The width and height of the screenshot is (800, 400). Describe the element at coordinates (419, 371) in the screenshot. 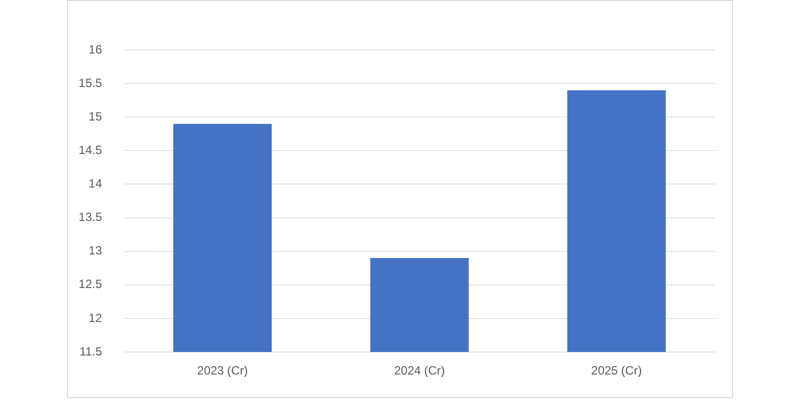

I see `x-tick-label: 2024 (Cr)` at that location.